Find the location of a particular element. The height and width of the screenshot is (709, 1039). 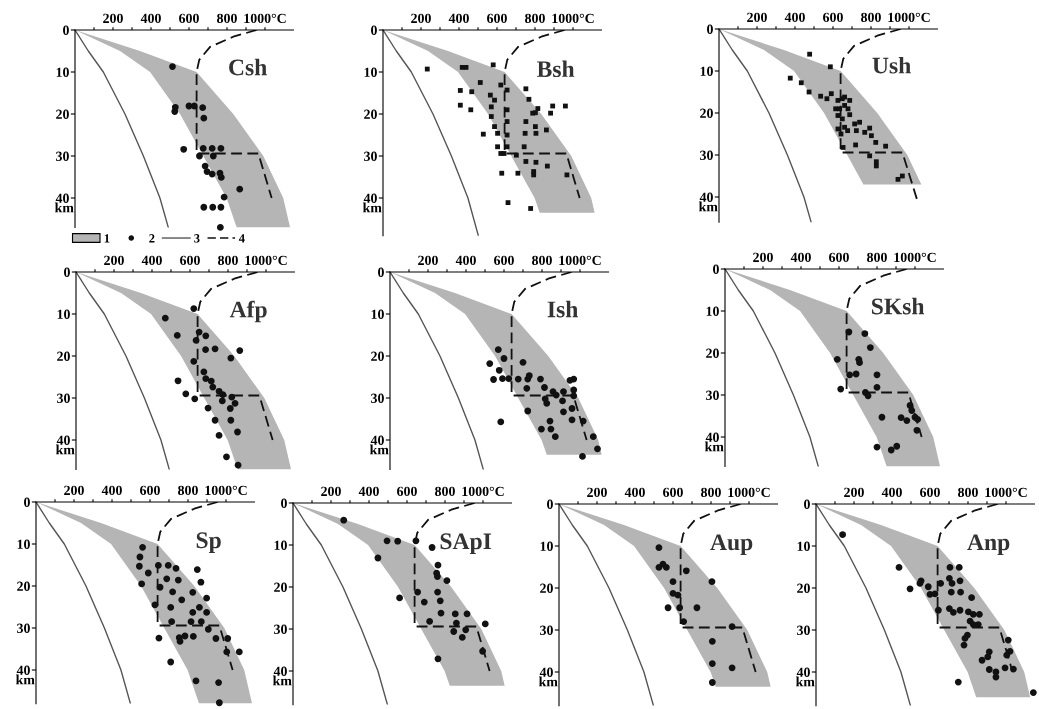

text: Ish is located at coordinates (563, 309).